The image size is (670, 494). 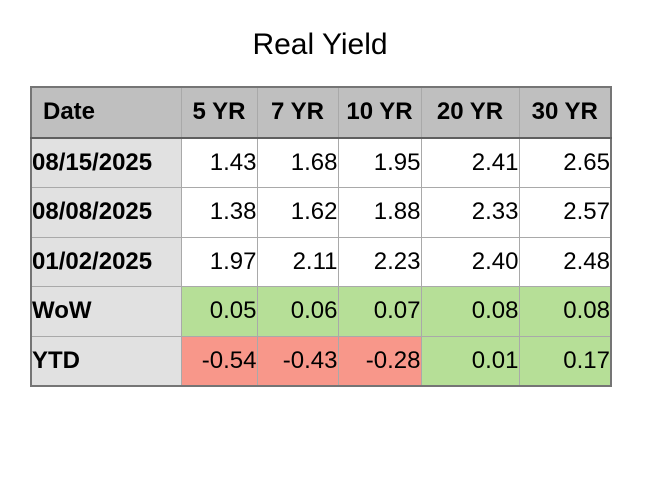 What do you see at coordinates (470, 162) in the screenshot?
I see `cell: 2.41` at bounding box center [470, 162].